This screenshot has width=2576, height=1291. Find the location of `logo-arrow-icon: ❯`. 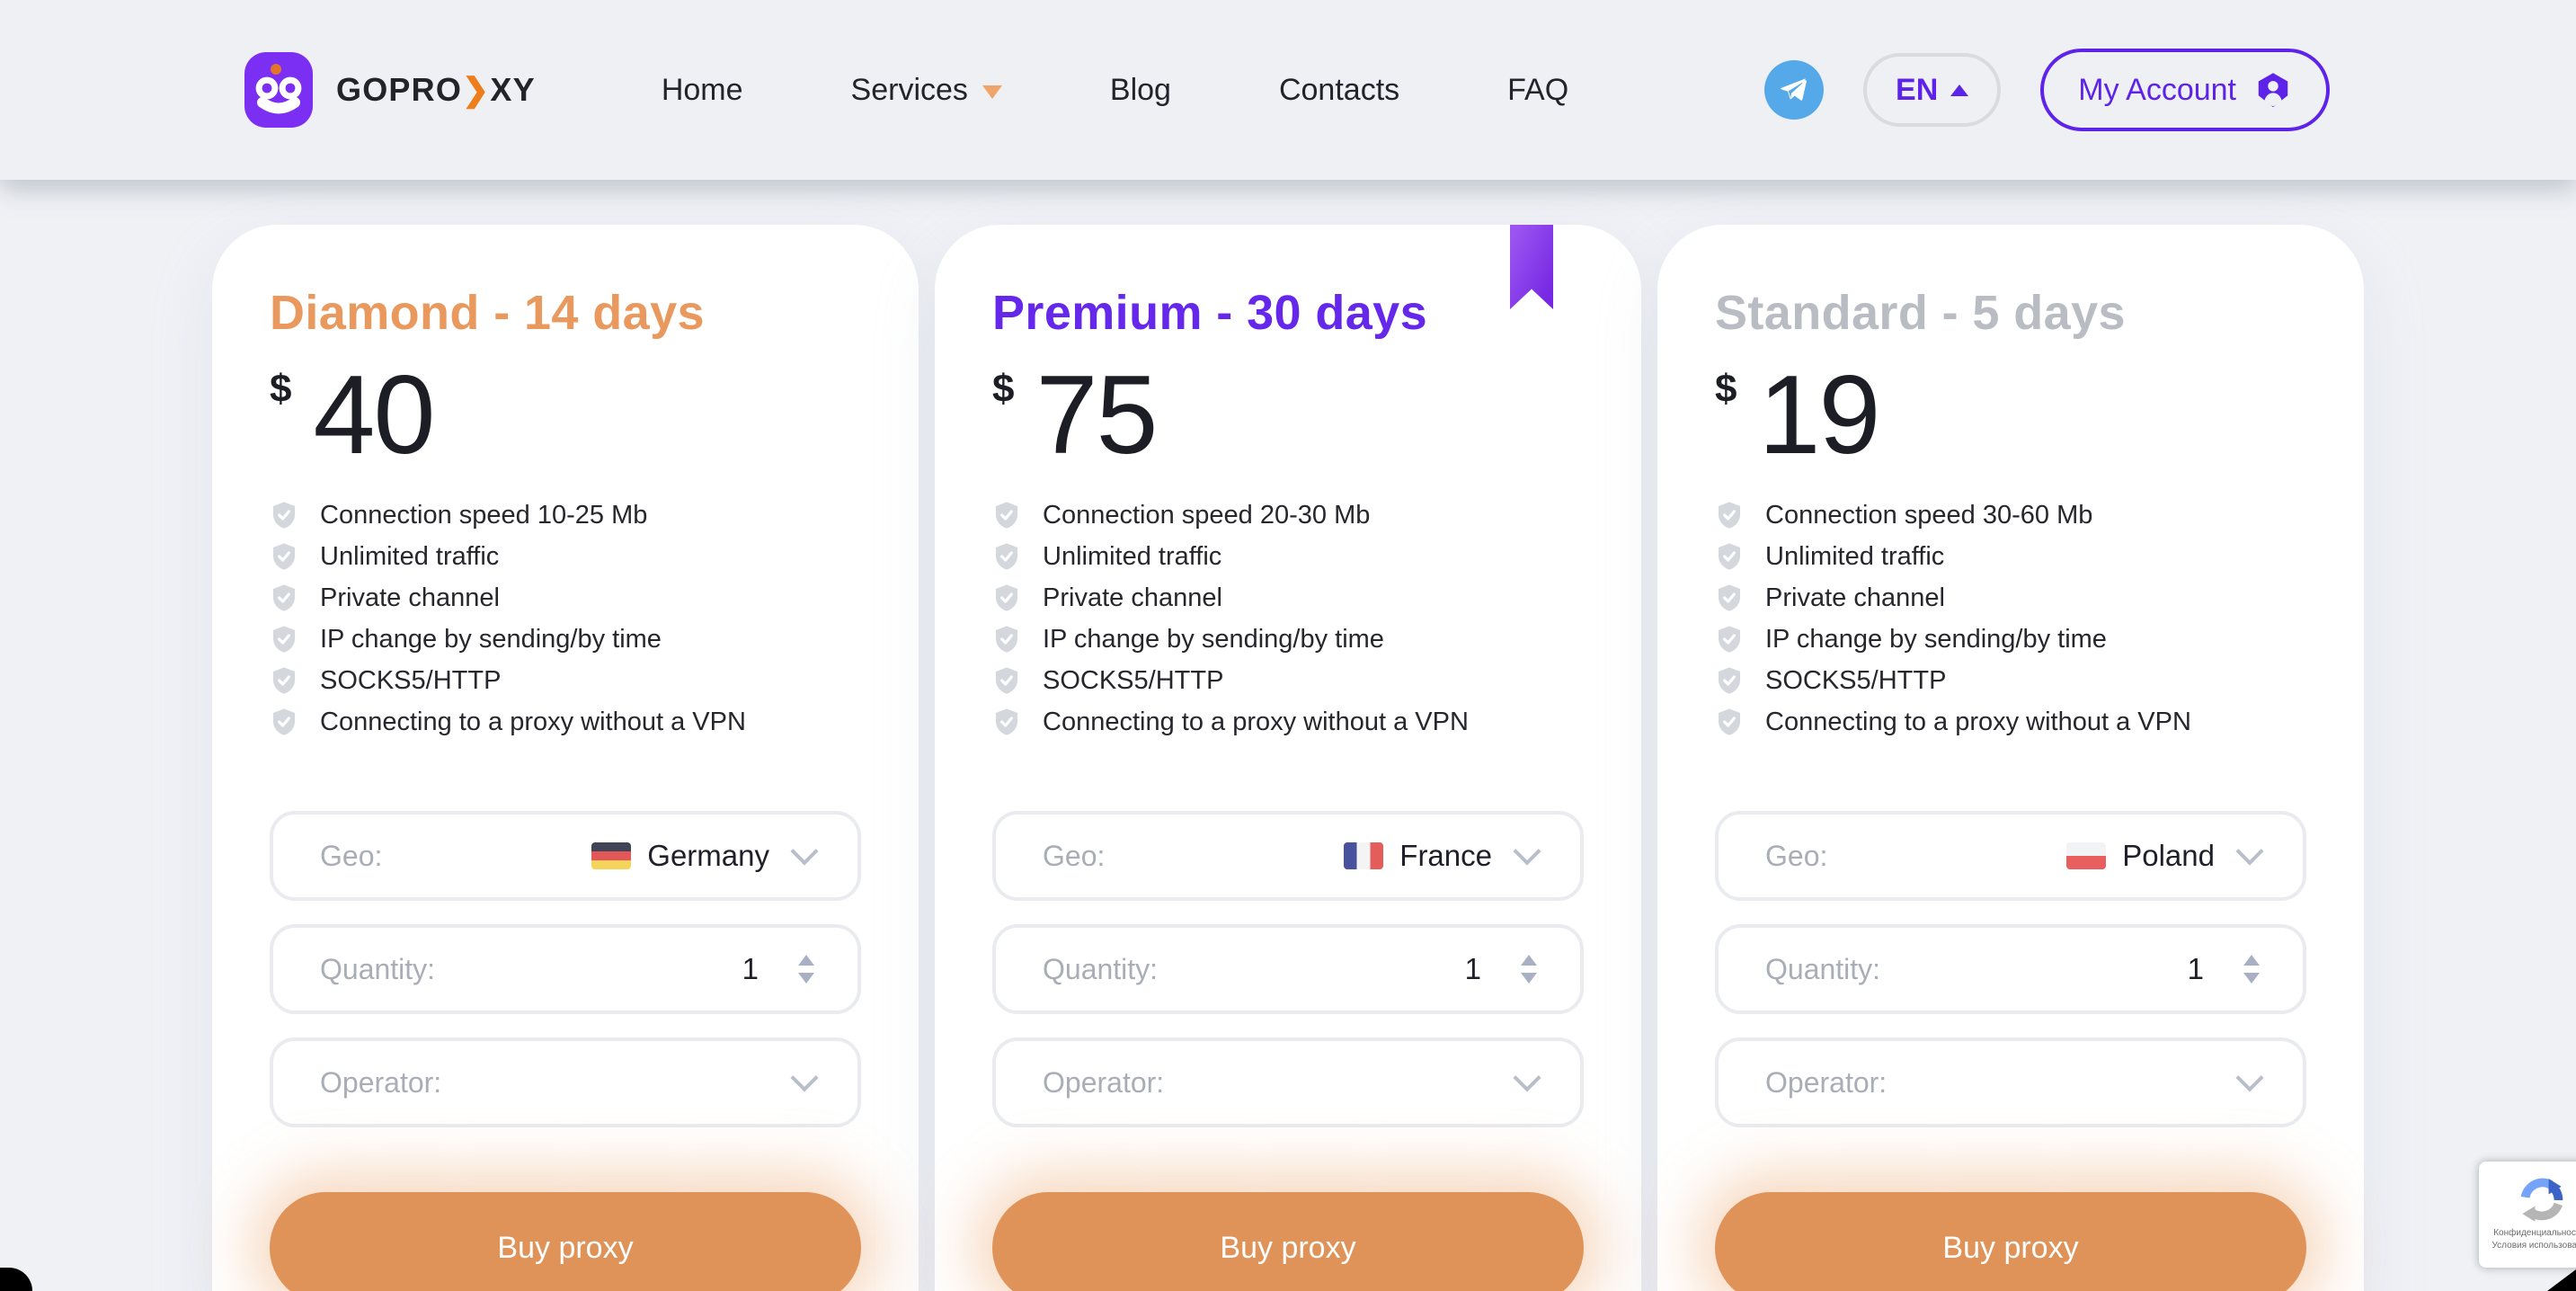

logo-arrow-icon: ❯ is located at coordinates (477, 89).